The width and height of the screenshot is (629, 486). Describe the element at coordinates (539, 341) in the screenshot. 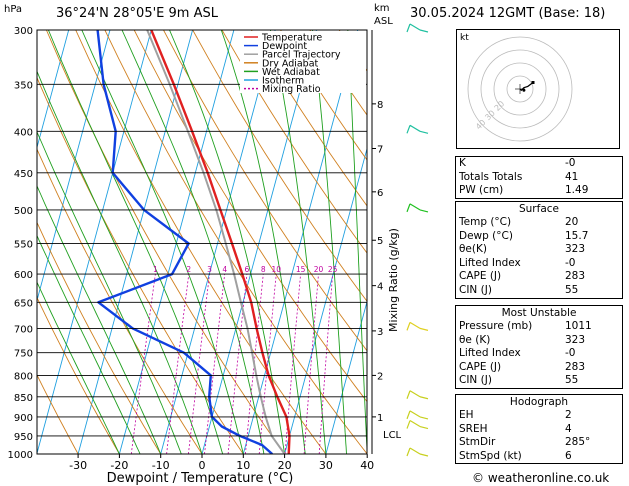

I see `most-unstable-row: θe (K) 323` at that location.